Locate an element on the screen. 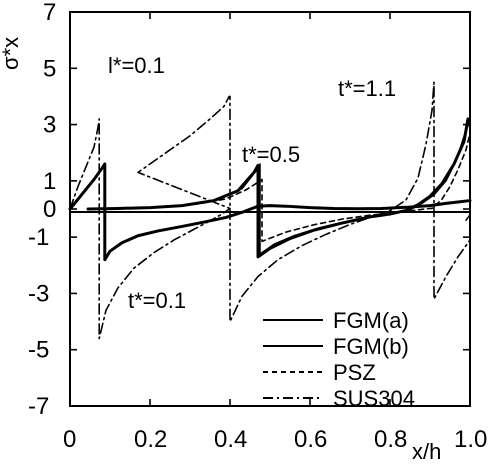 This screenshot has height=465, width=492. y-tick-label-4: 0 is located at coordinates (49, 209).